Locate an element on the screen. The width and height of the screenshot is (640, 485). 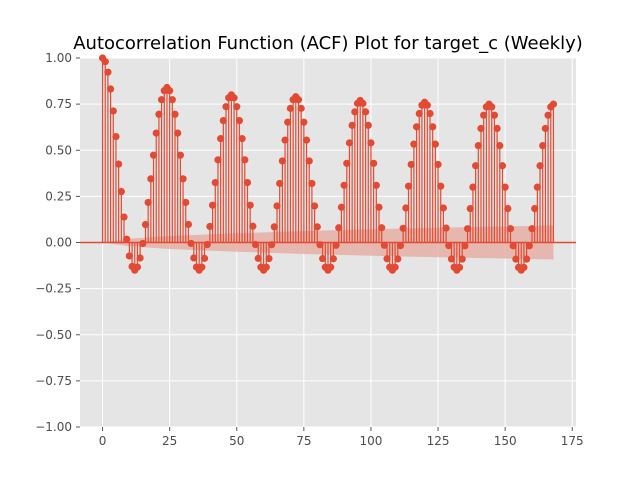
y-tick-label: 0.50 is located at coordinates (58, 150).